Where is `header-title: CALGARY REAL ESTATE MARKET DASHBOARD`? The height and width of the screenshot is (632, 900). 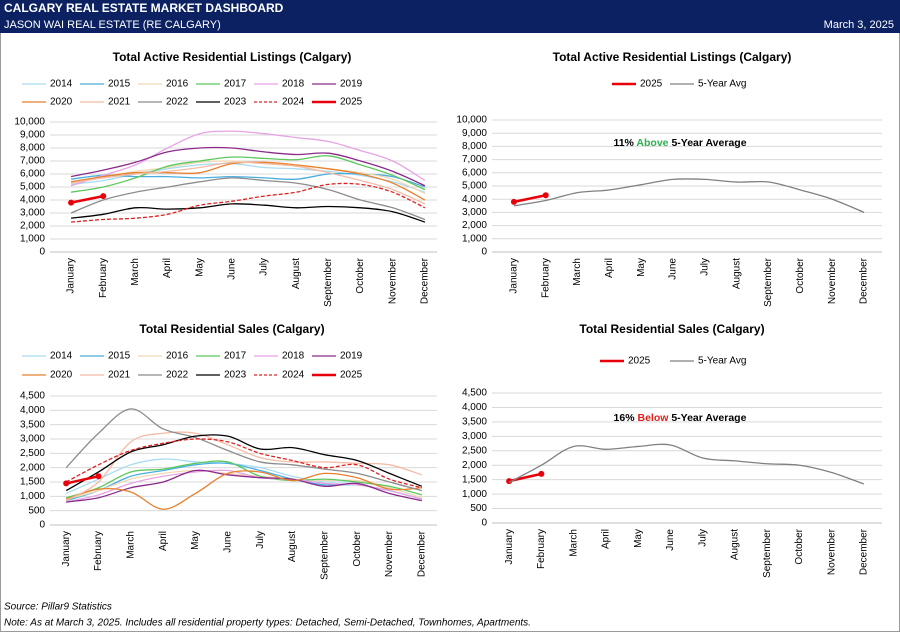 header-title: CALGARY REAL ESTATE MARKET DASHBOARD is located at coordinates (144, 8).